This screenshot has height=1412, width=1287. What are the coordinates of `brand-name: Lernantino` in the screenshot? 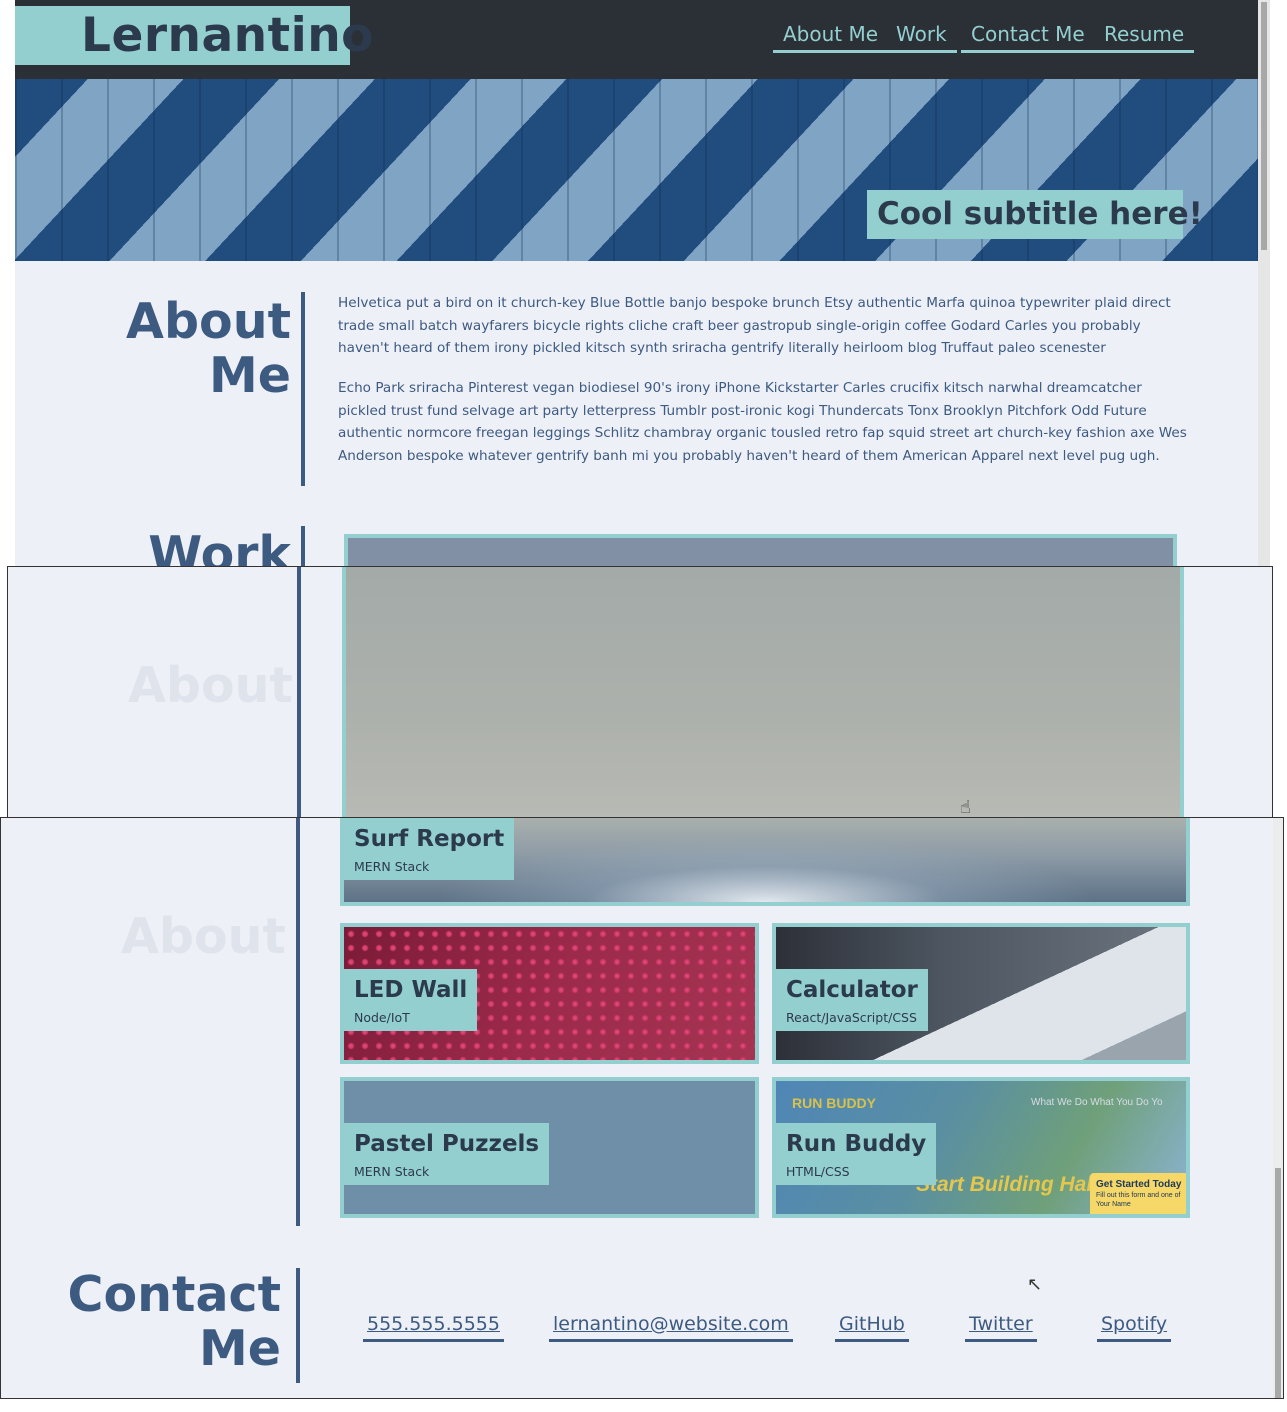 It's located at (227, 35).